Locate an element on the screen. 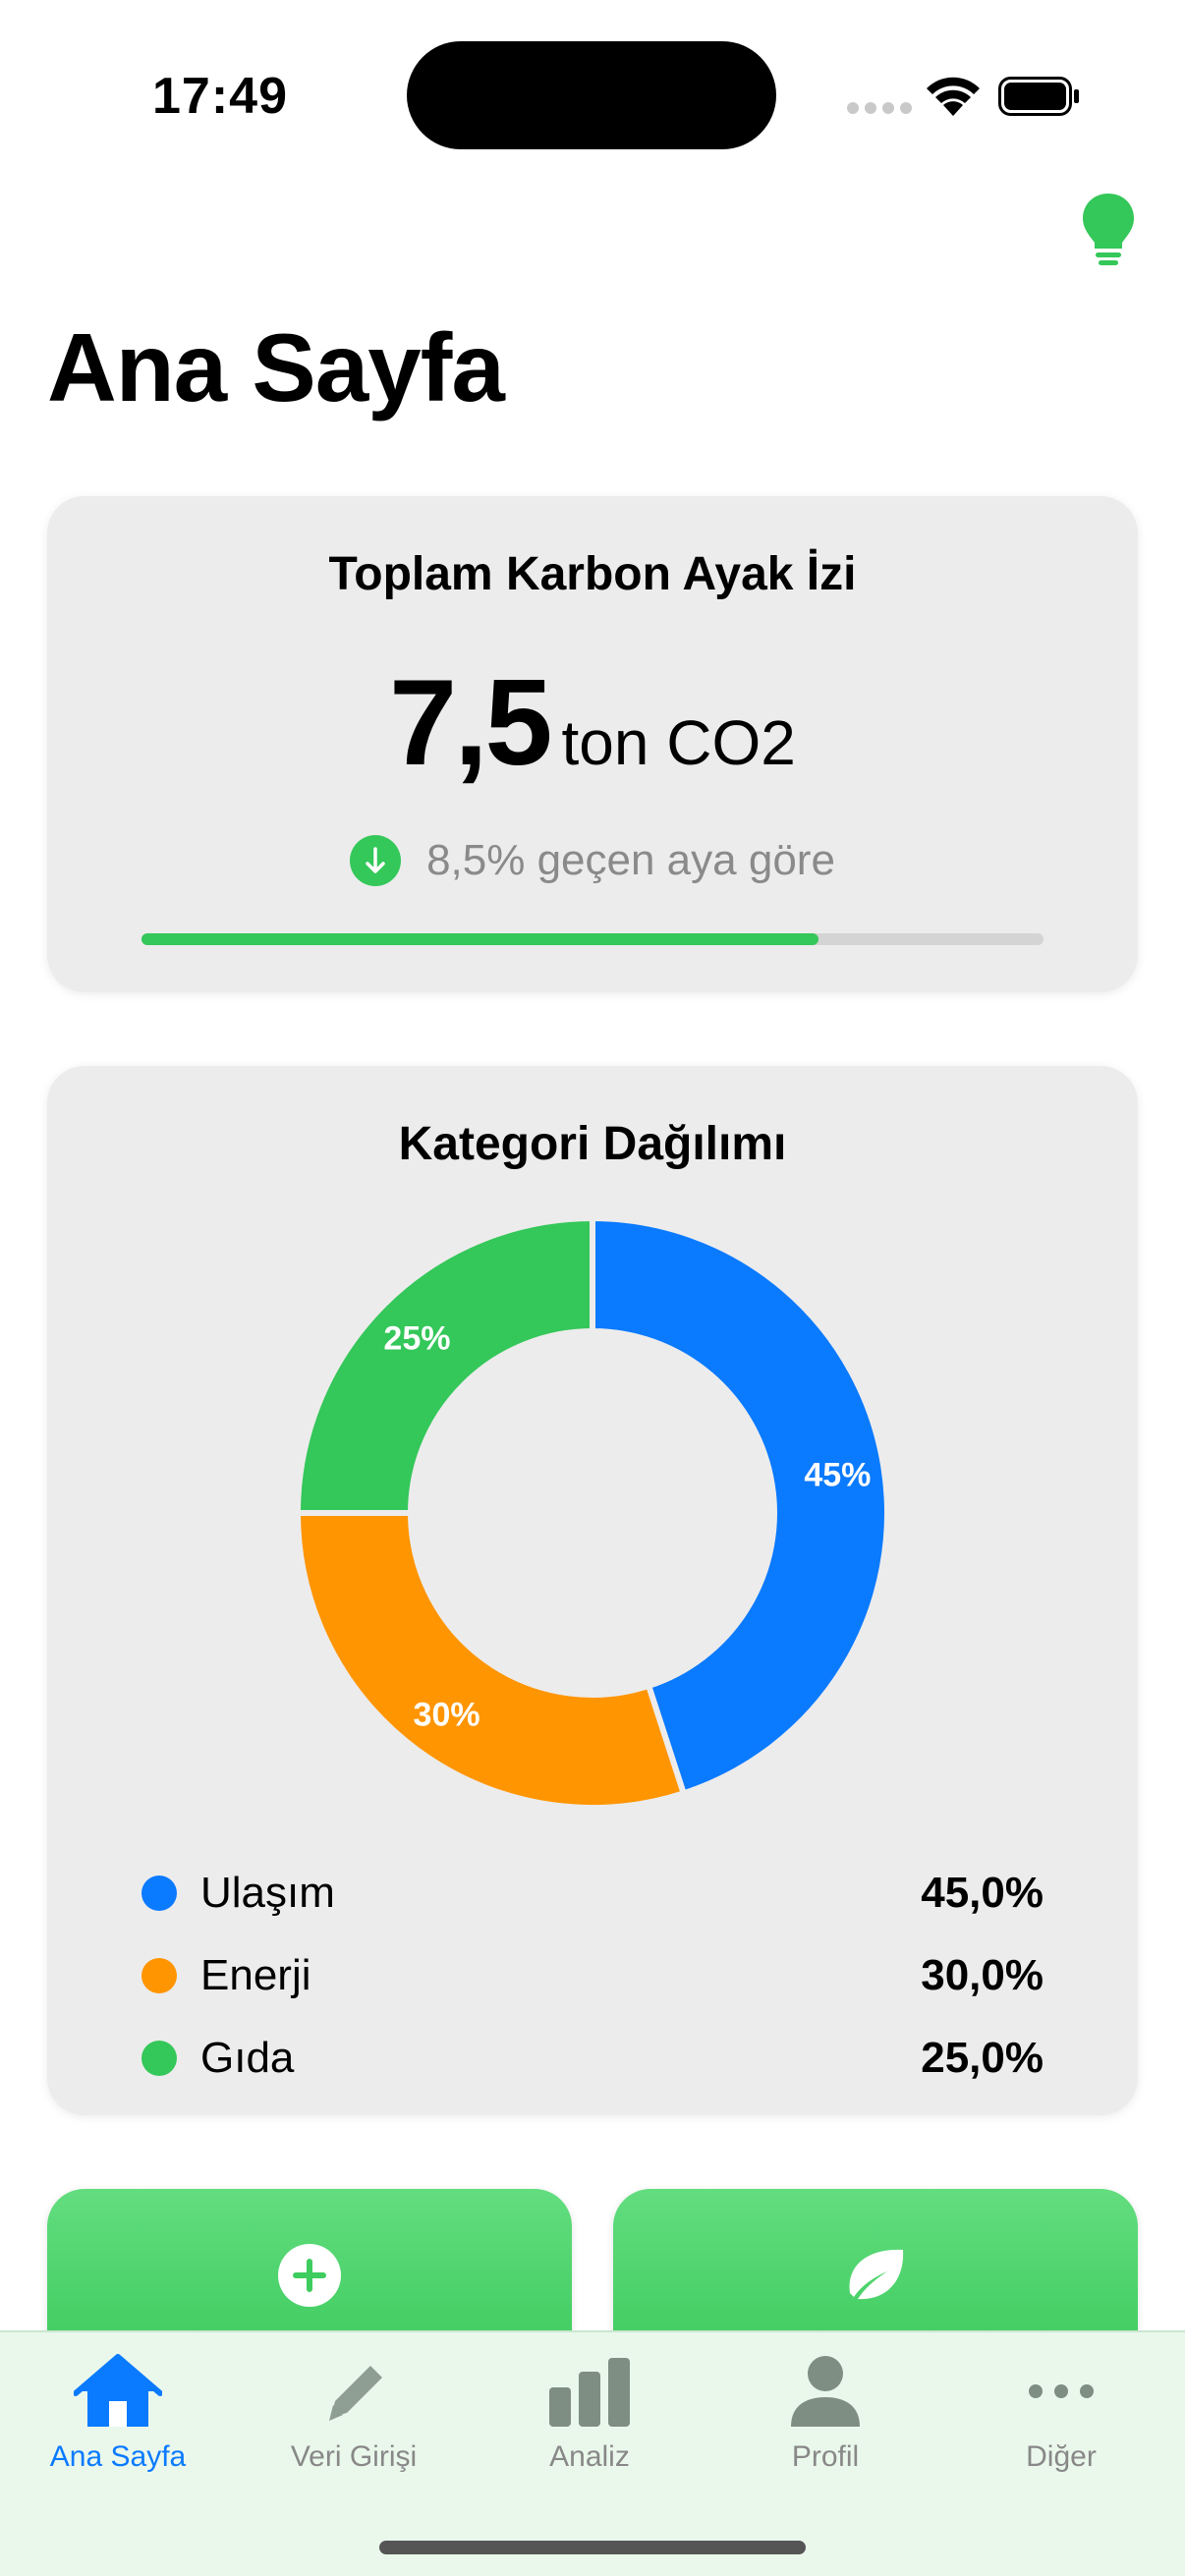 Image resolution: width=1185 pixels, height=2576 pixels. progress-bar is located at coordinates (592, 939).